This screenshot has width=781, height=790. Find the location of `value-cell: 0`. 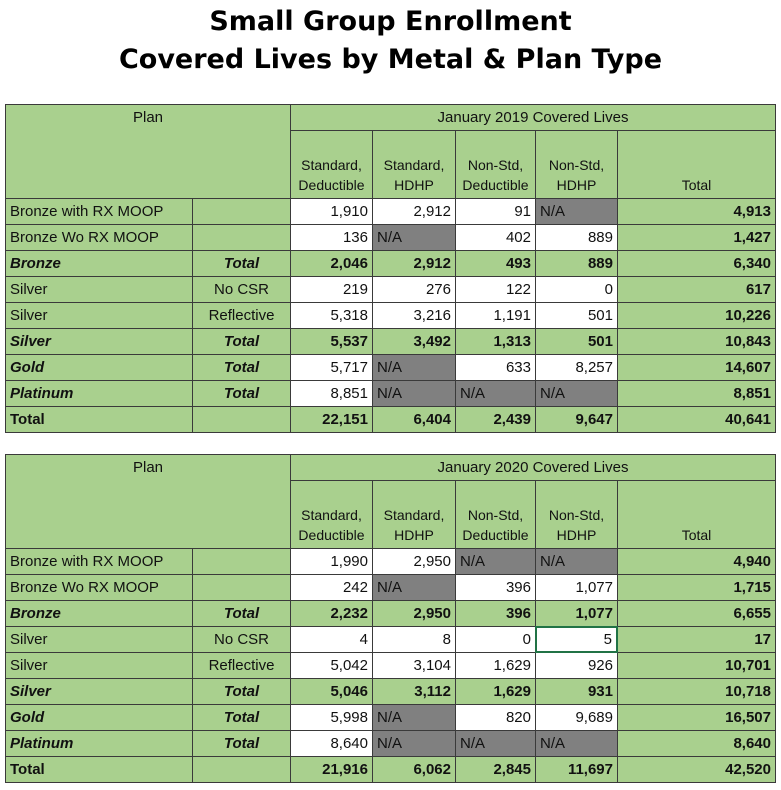

value-cell: 0 is located at coordinates (576, 289).